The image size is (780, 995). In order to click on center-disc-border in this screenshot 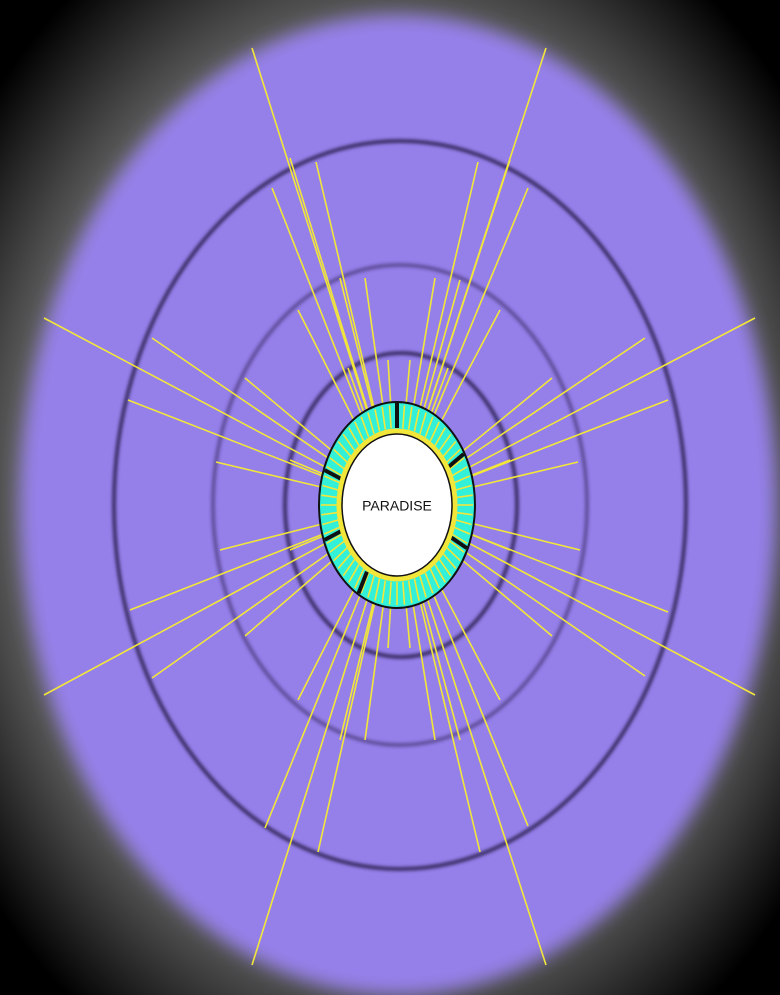, I will do `click(397, 505)`.